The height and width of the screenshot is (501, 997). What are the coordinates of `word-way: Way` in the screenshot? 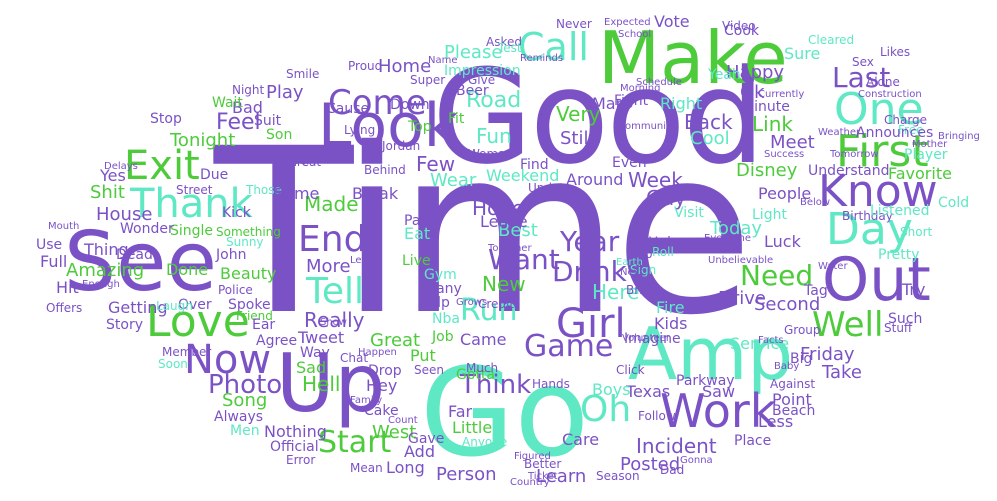 It's located at (315, 353).